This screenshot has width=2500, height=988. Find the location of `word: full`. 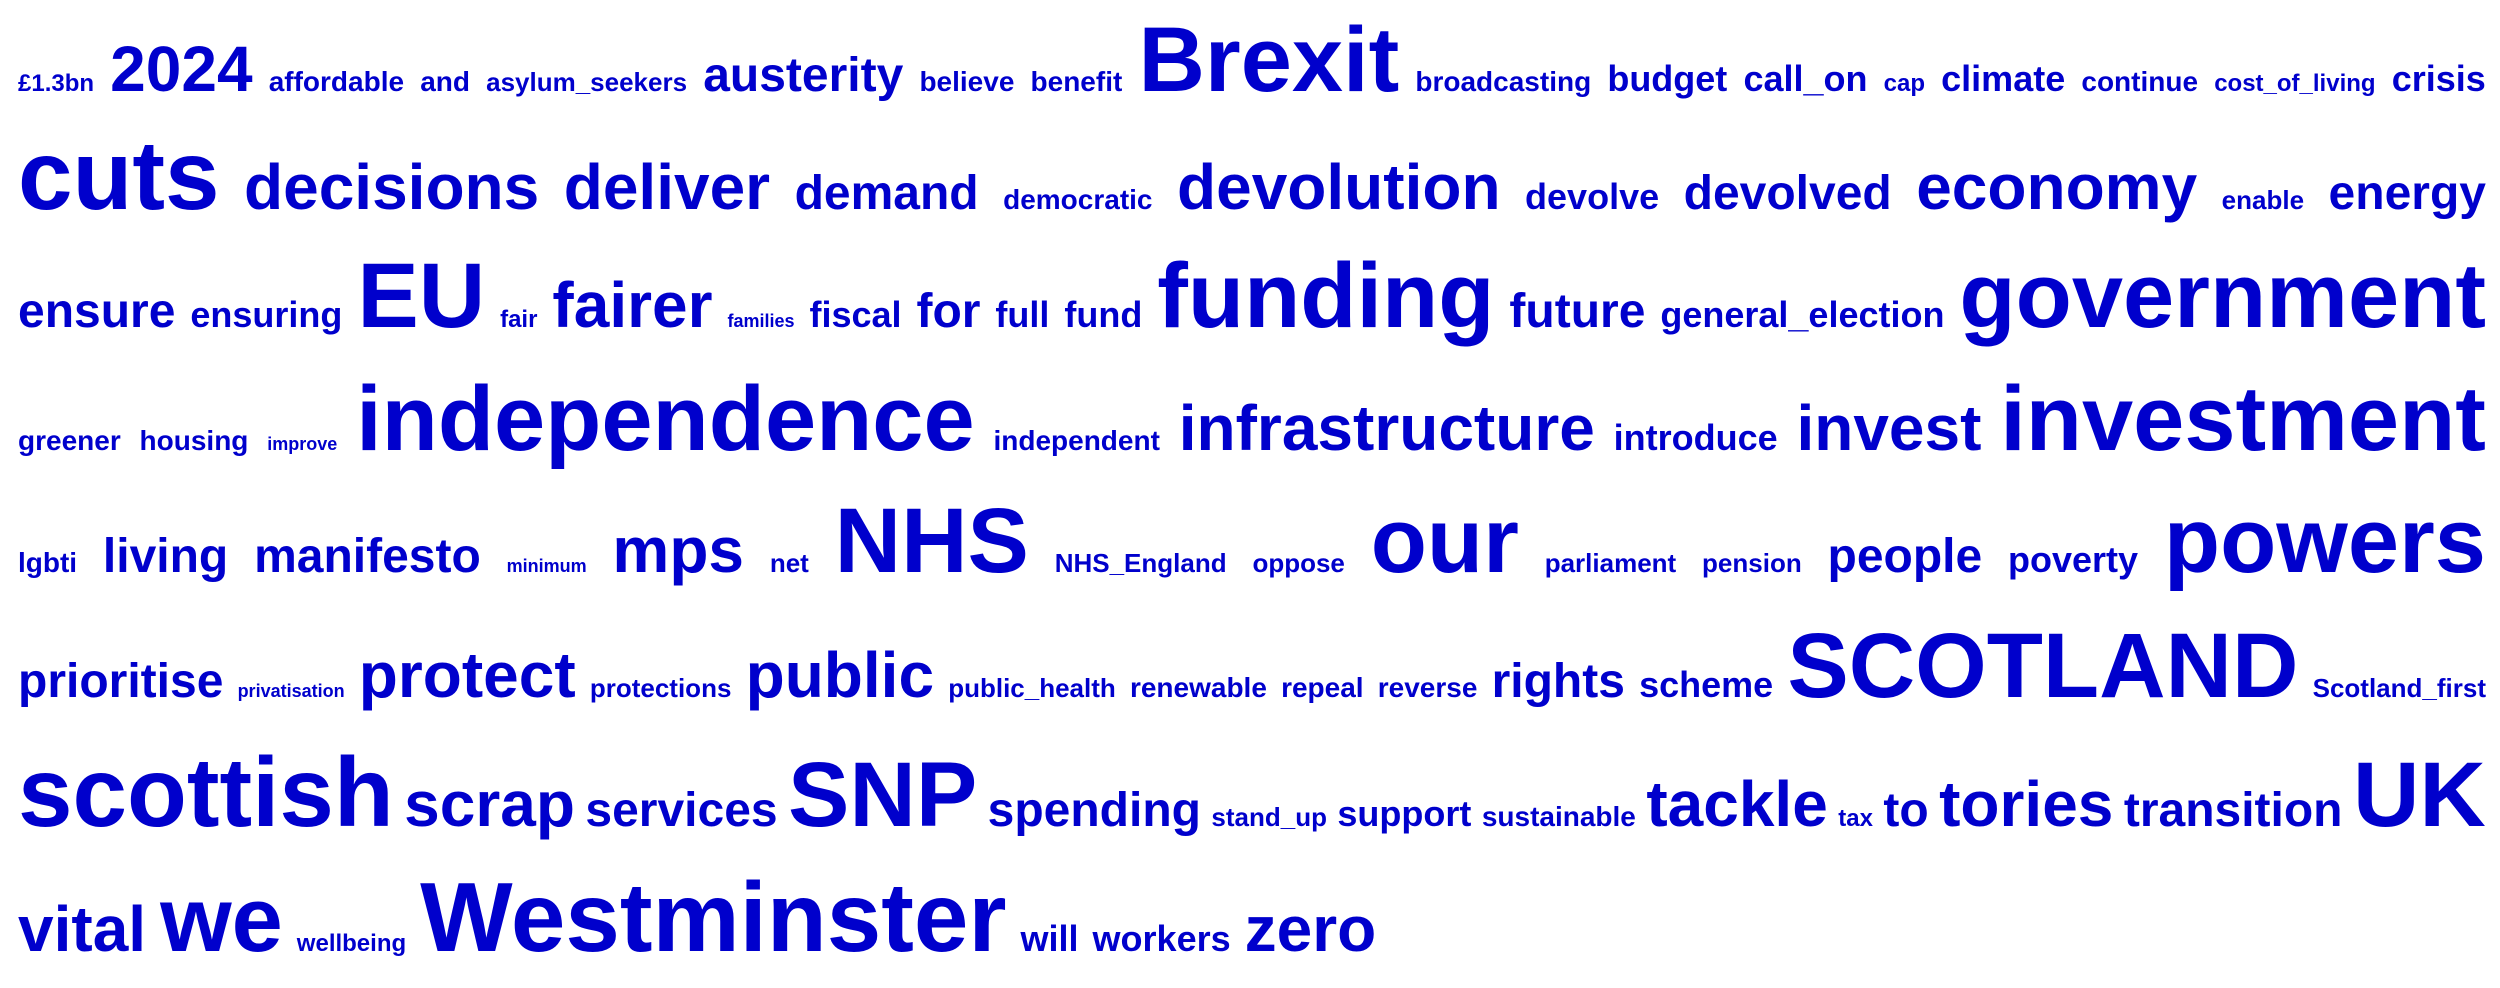

word: full is located at coordinates (1022, 314).